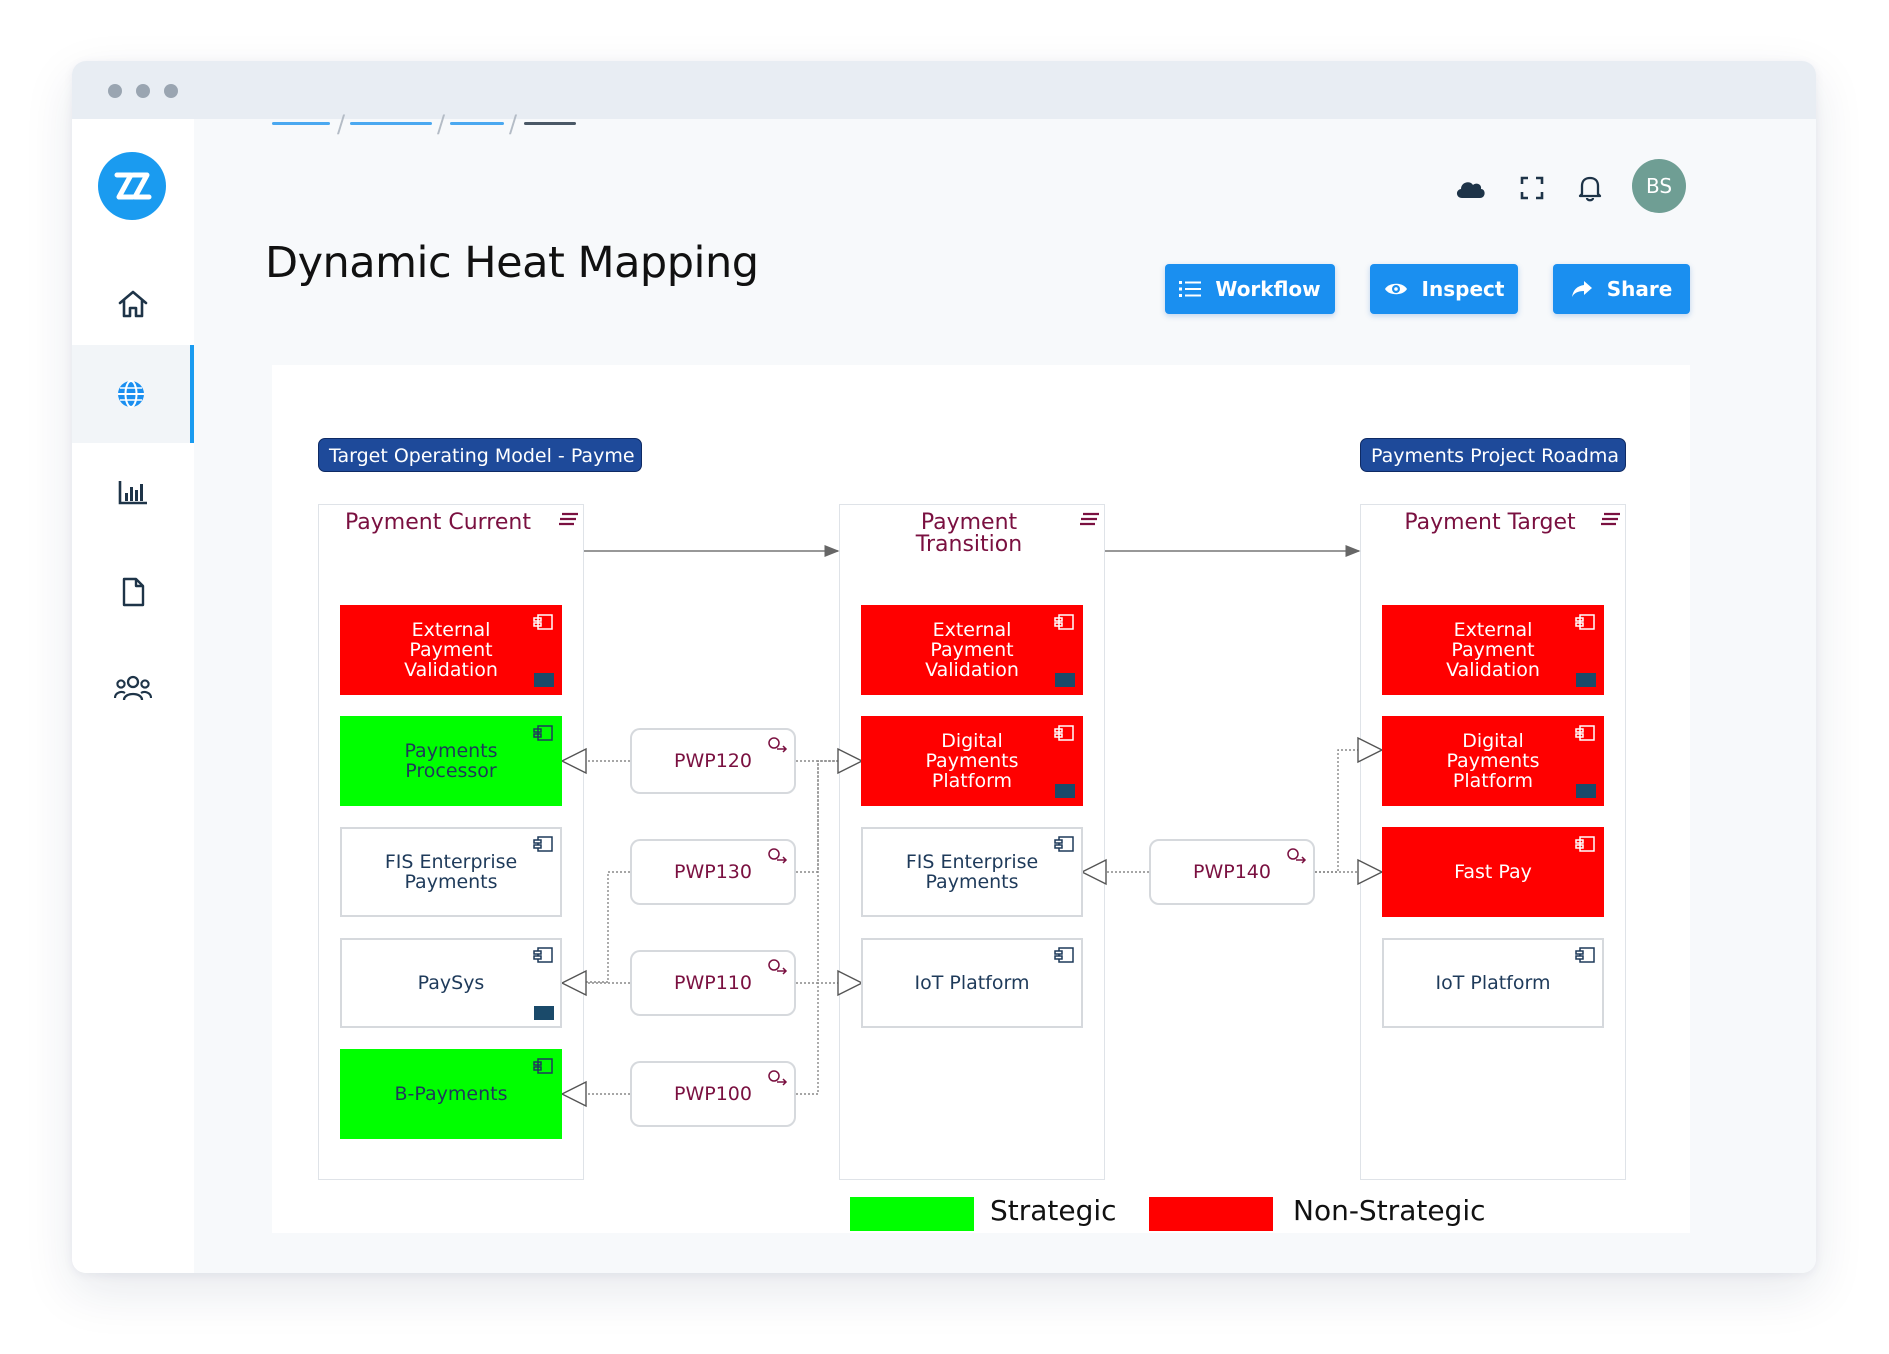  Describe the element at coordinates (480, 455) in the screenshot. I see `diagram-tag-left: Target Operating Model - Payme` at that location.